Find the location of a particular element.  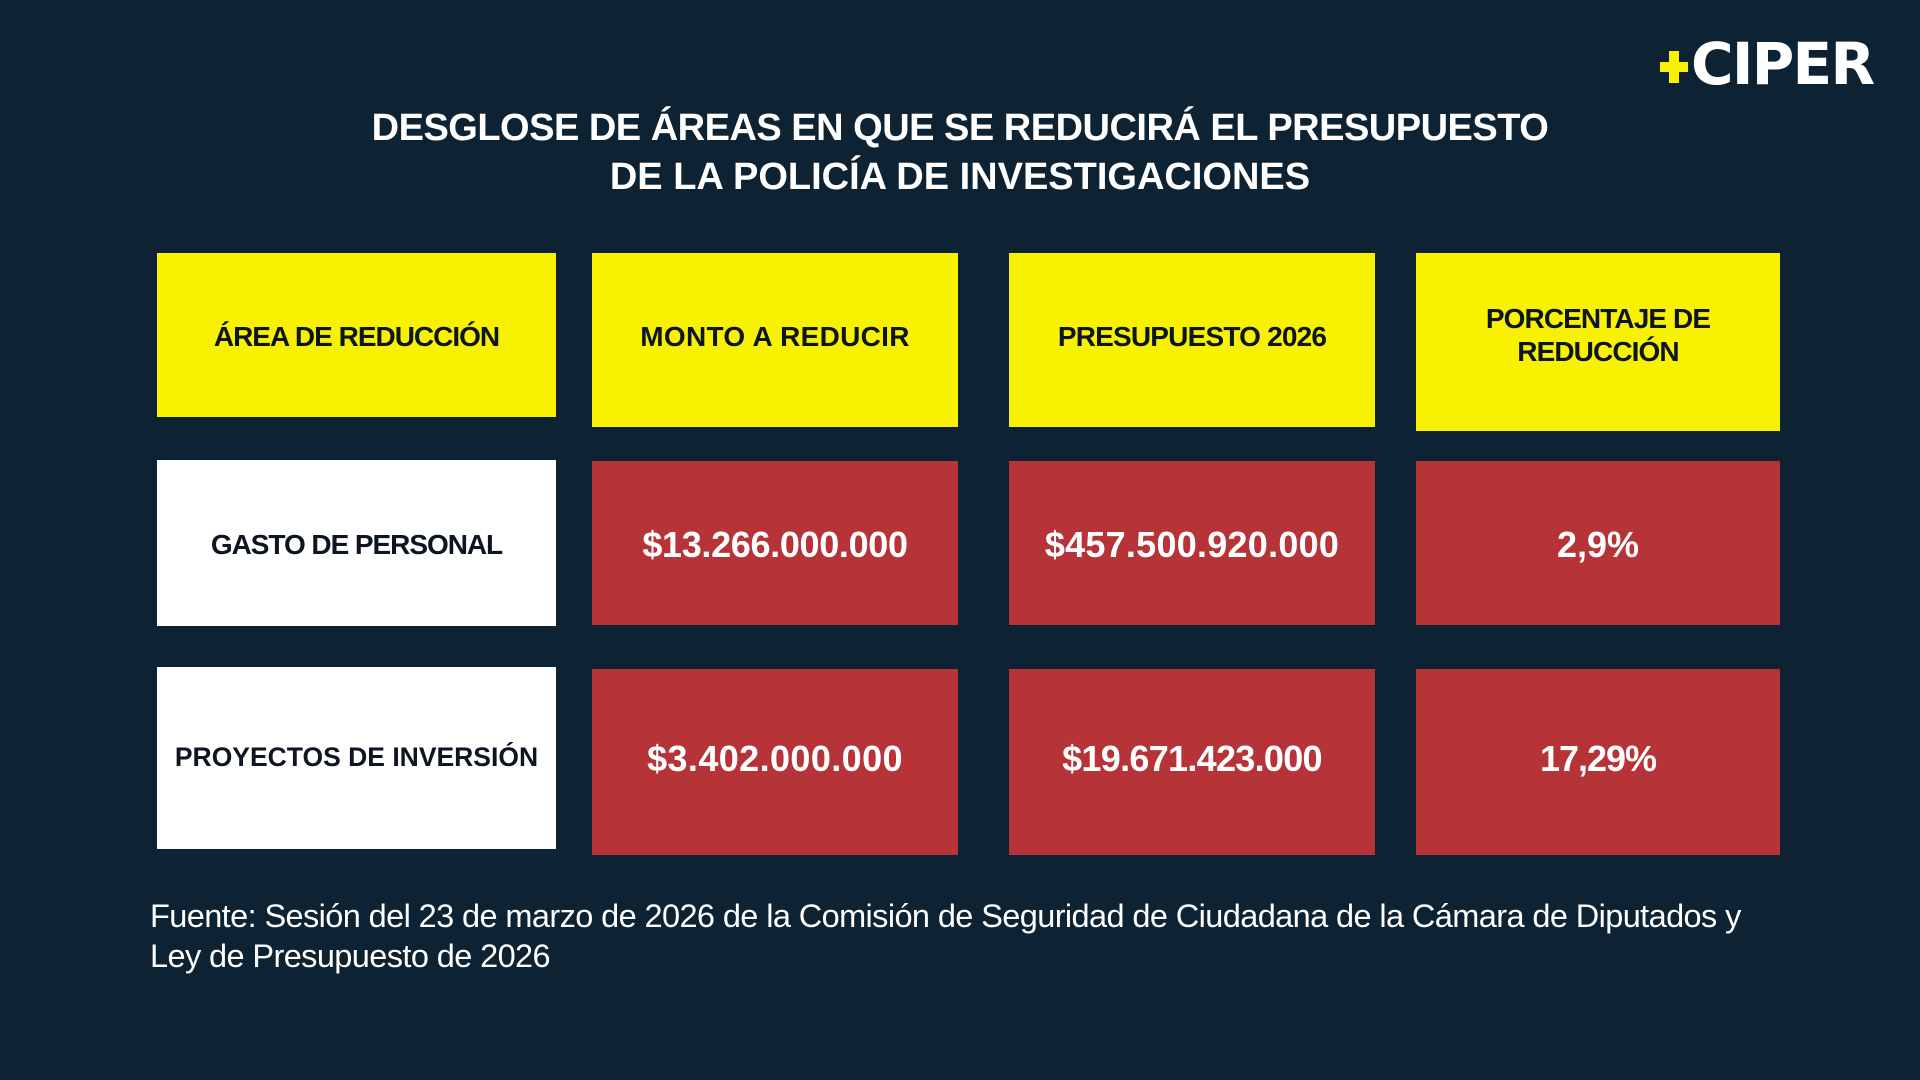

presupuesto-value: $19.671.423.000 is located at coordinates (1192, 758).